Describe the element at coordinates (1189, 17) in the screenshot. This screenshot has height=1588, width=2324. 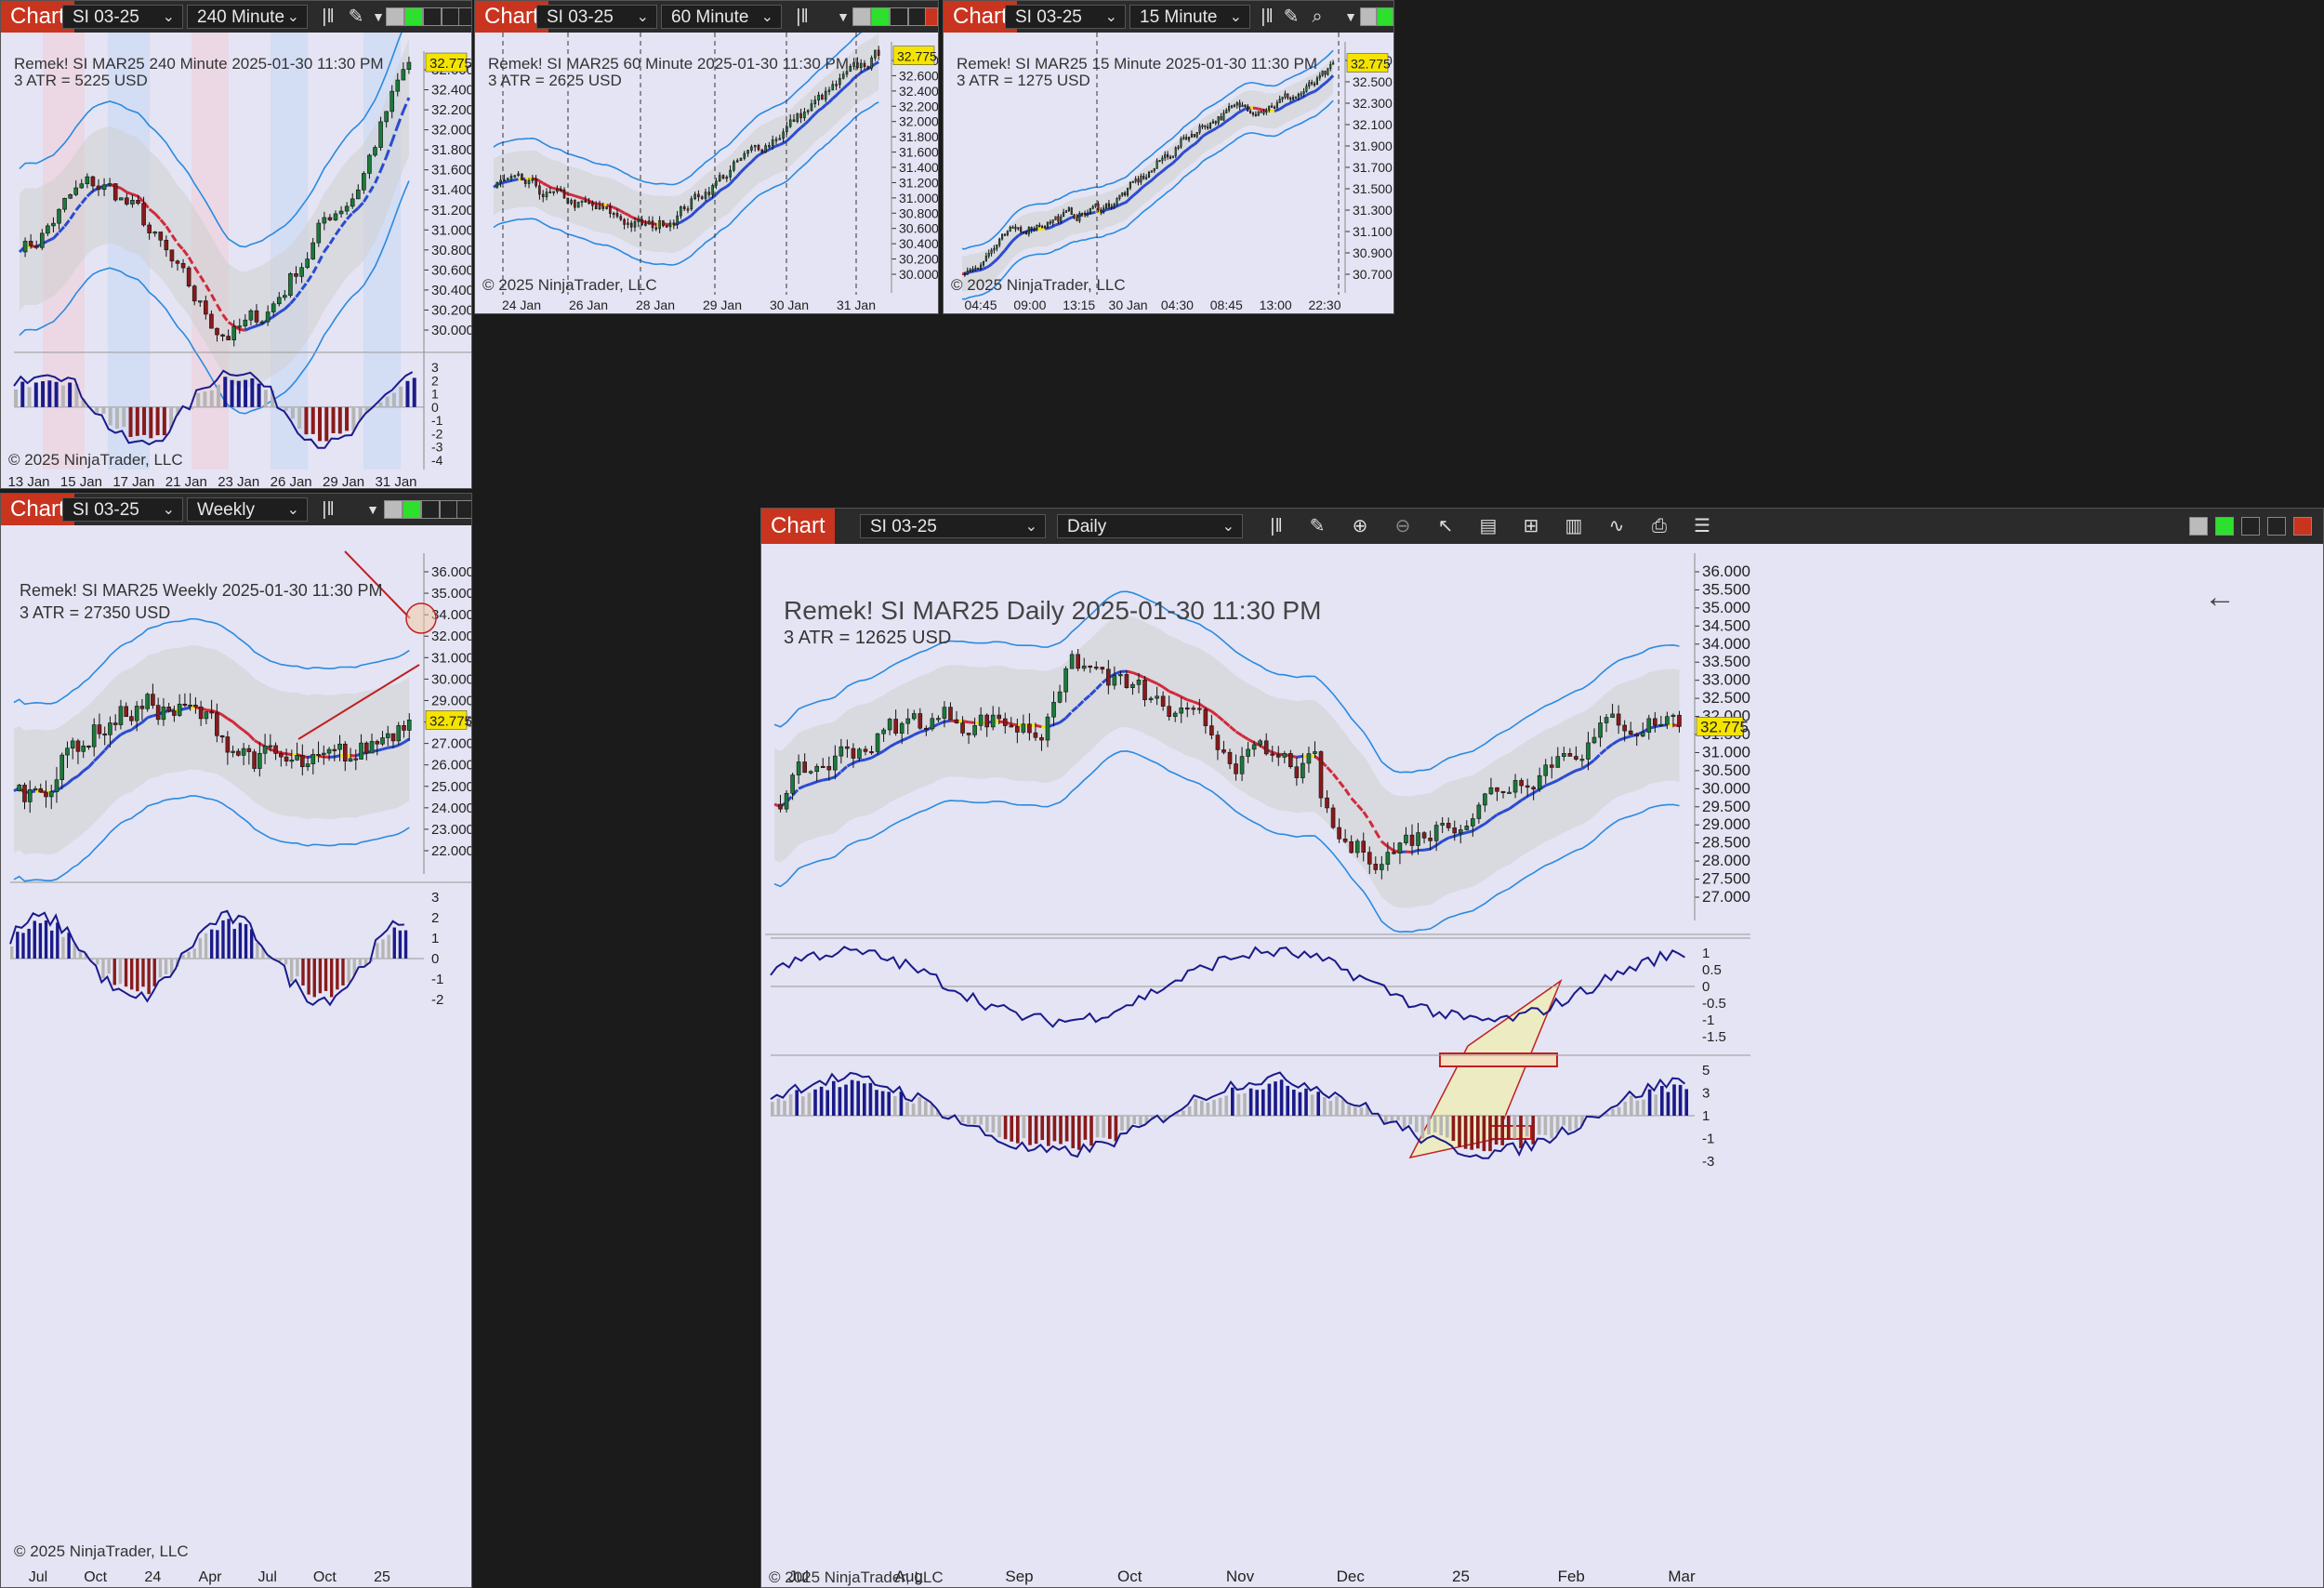
I see `interval-selector: 15 Minute ⌄` at that location.